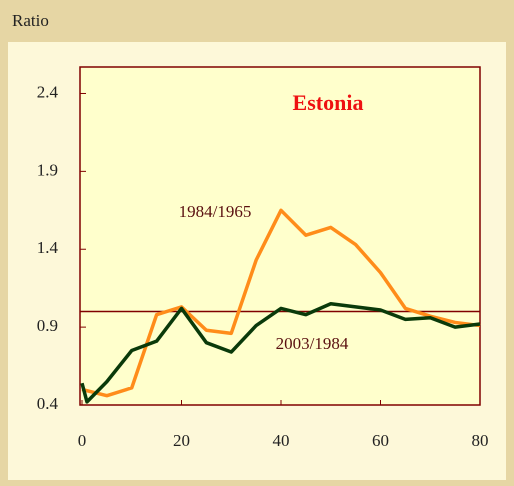 The height and width of the screenshot is (486, 514). Describe the element at coordinates (328, 102) in the screenshot. I see `chart-title: Estonia` at that location.